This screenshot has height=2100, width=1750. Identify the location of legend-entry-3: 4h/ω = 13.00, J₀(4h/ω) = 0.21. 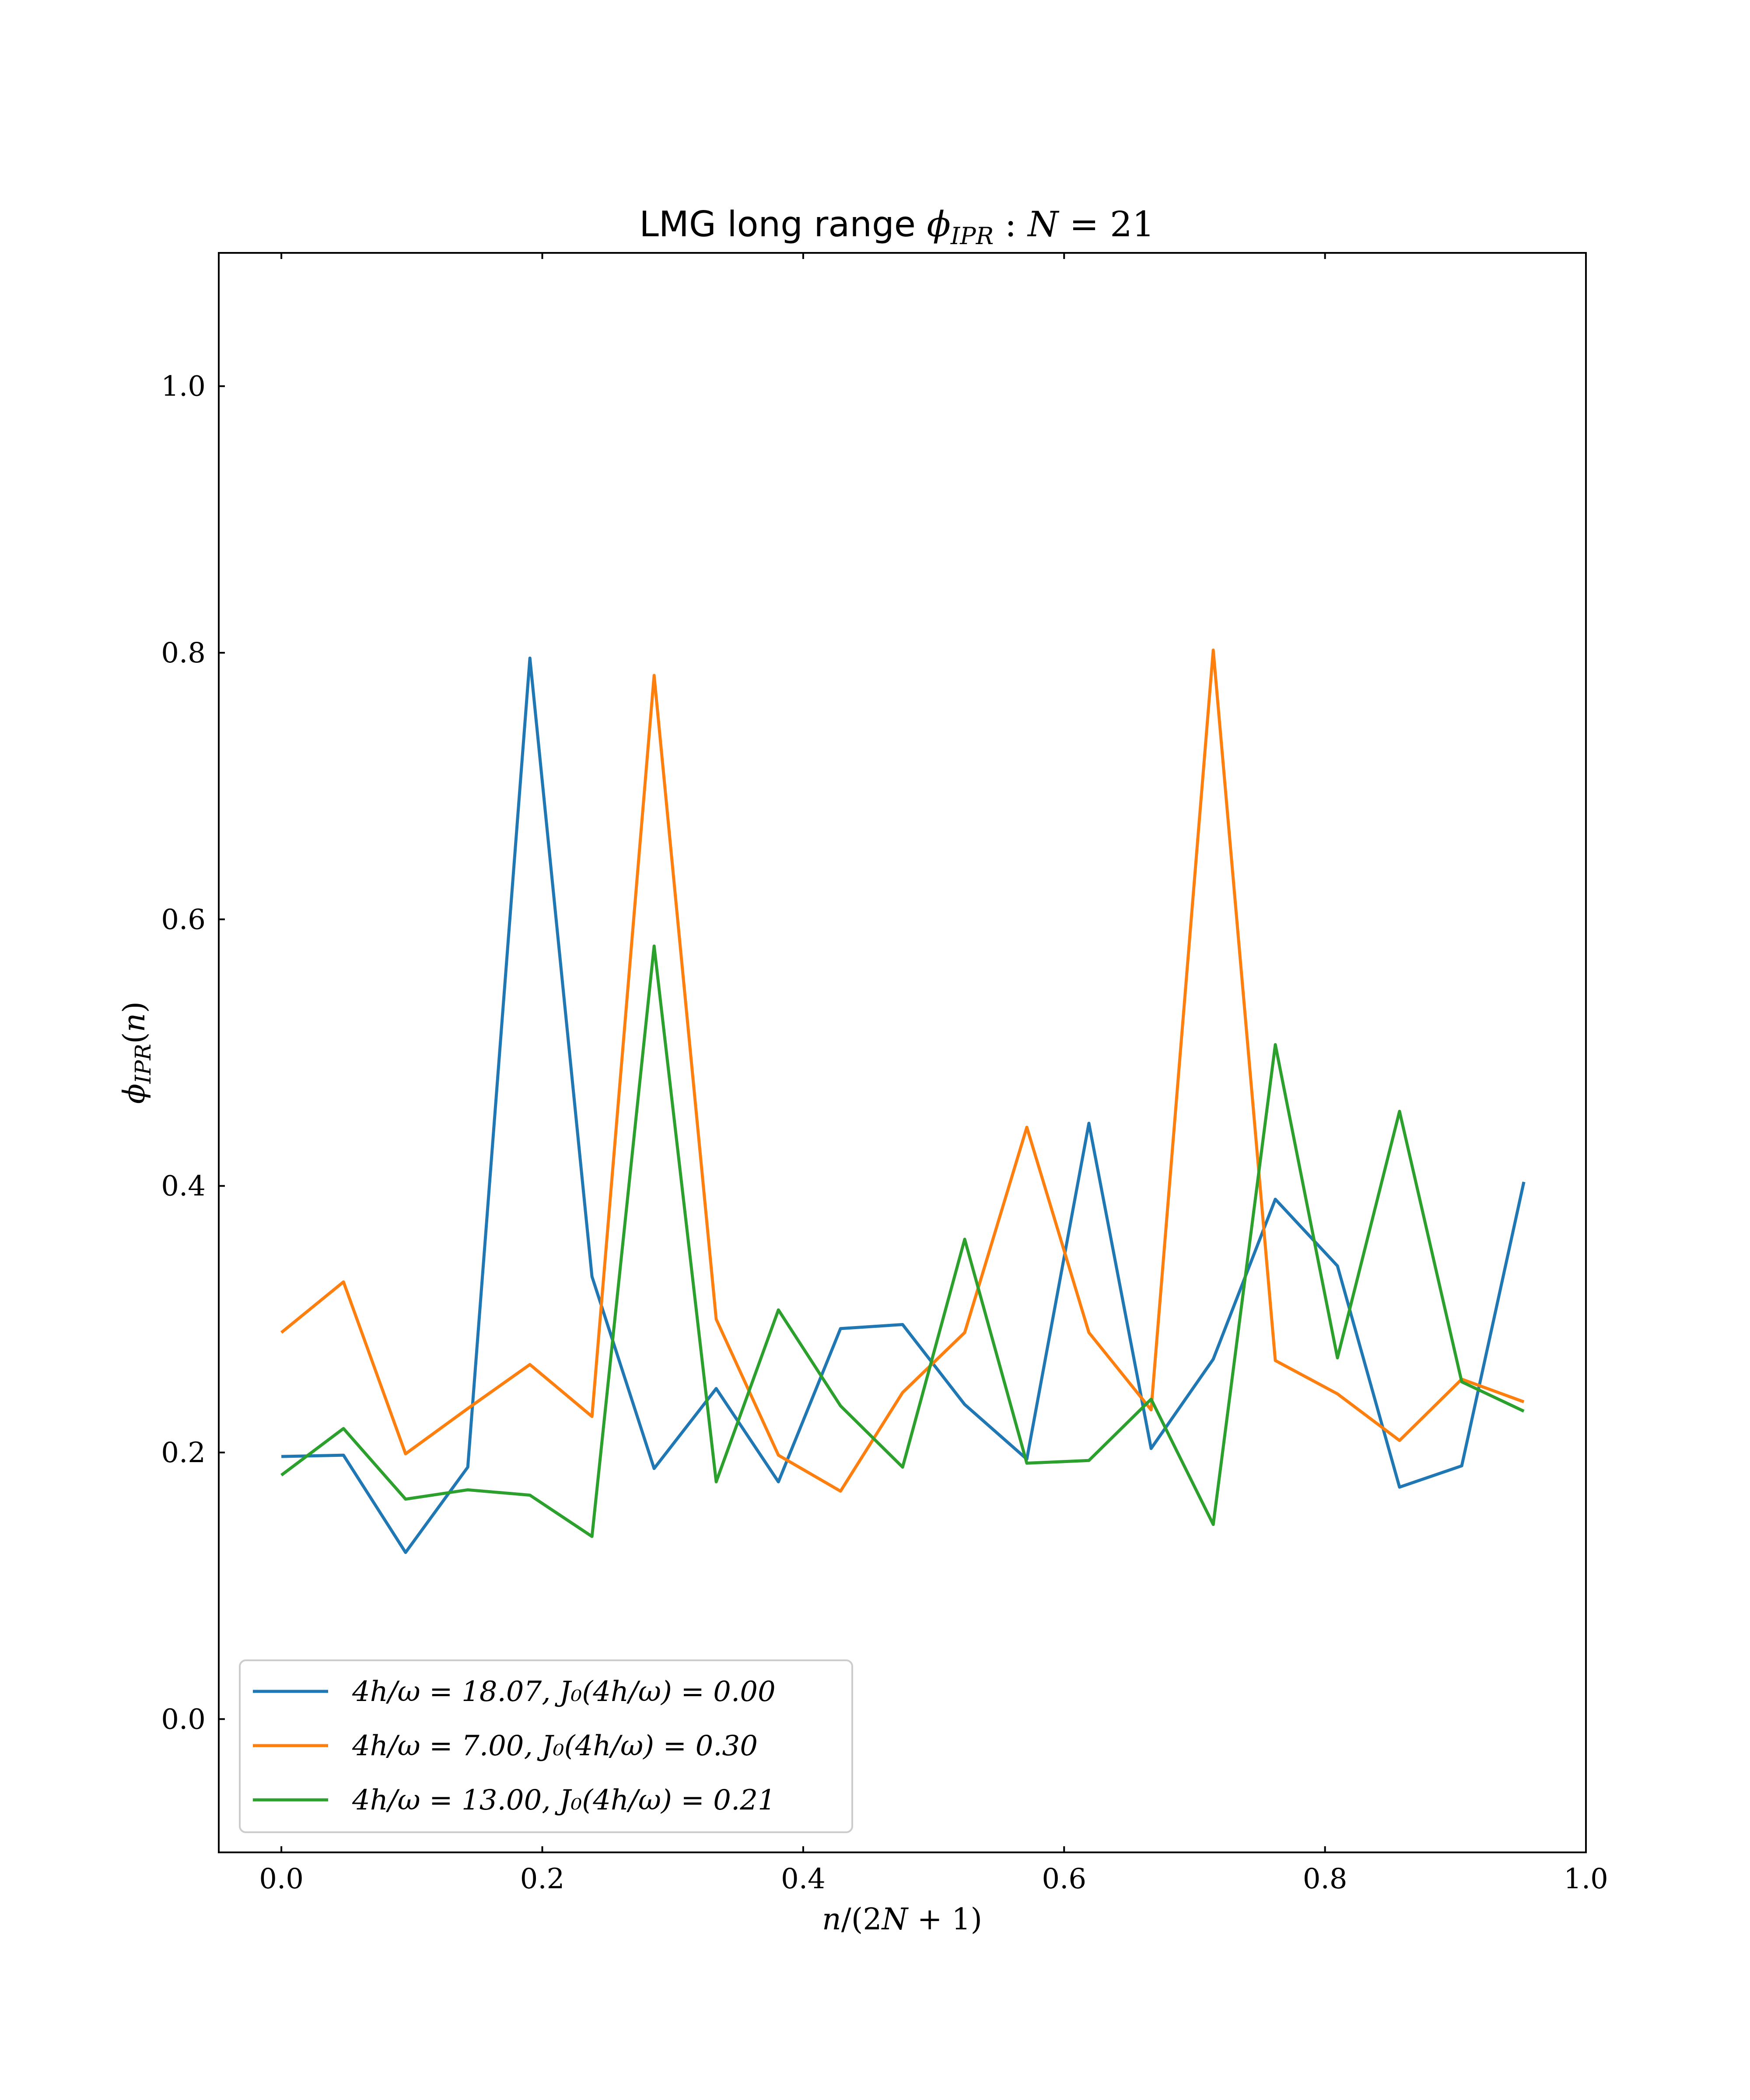
(514, 1800).